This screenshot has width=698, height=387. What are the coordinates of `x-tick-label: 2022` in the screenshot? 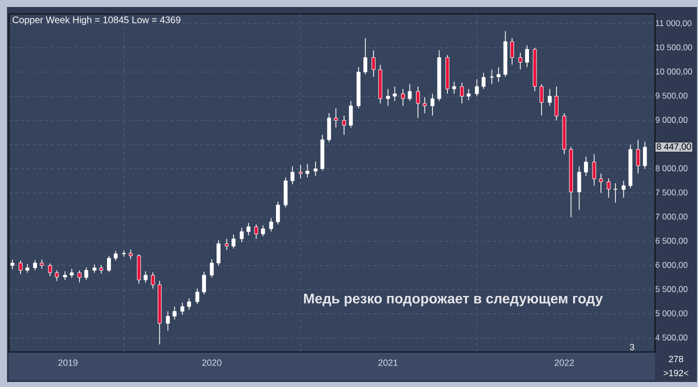 It's located at (564, 363).